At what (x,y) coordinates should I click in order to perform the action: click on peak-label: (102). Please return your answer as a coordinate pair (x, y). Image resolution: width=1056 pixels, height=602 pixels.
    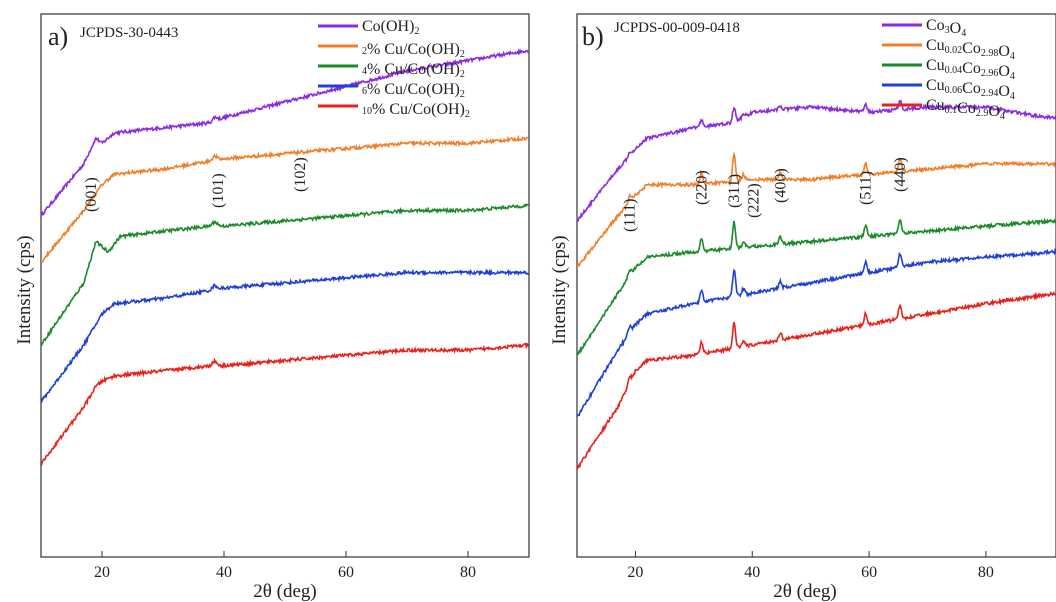
    Looking at the image, I should click on (300, 174).